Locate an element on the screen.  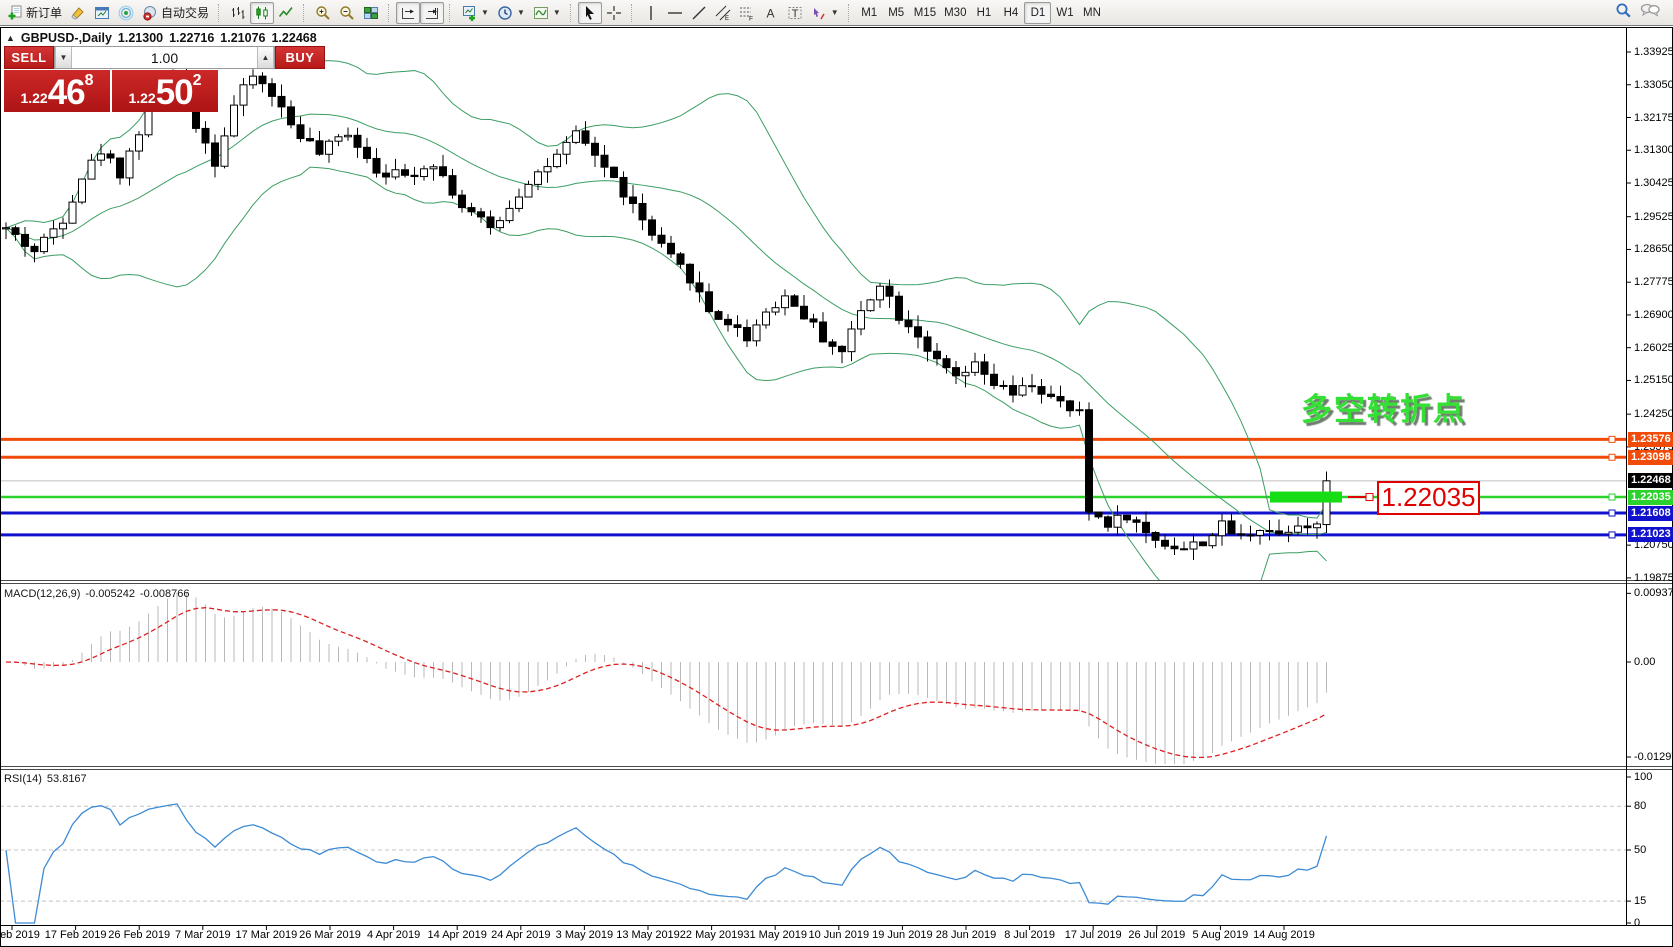
vertical-line-icon is located at coordinates (651, 13).